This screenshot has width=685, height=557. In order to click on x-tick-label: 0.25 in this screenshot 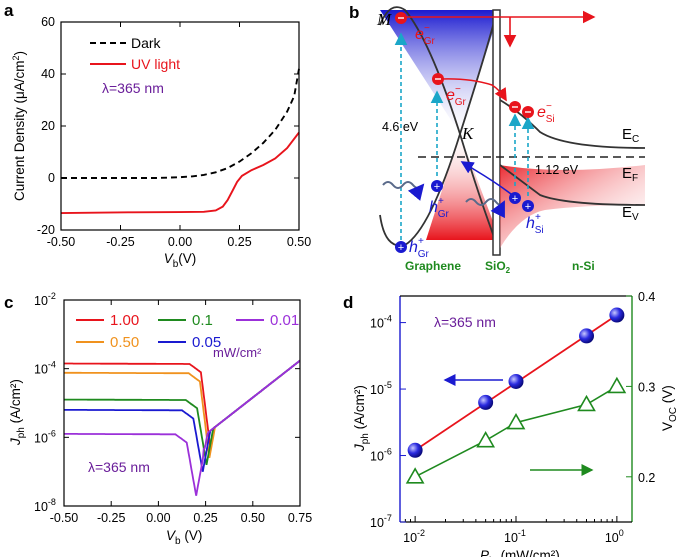, I will do `click(239, 242)`.